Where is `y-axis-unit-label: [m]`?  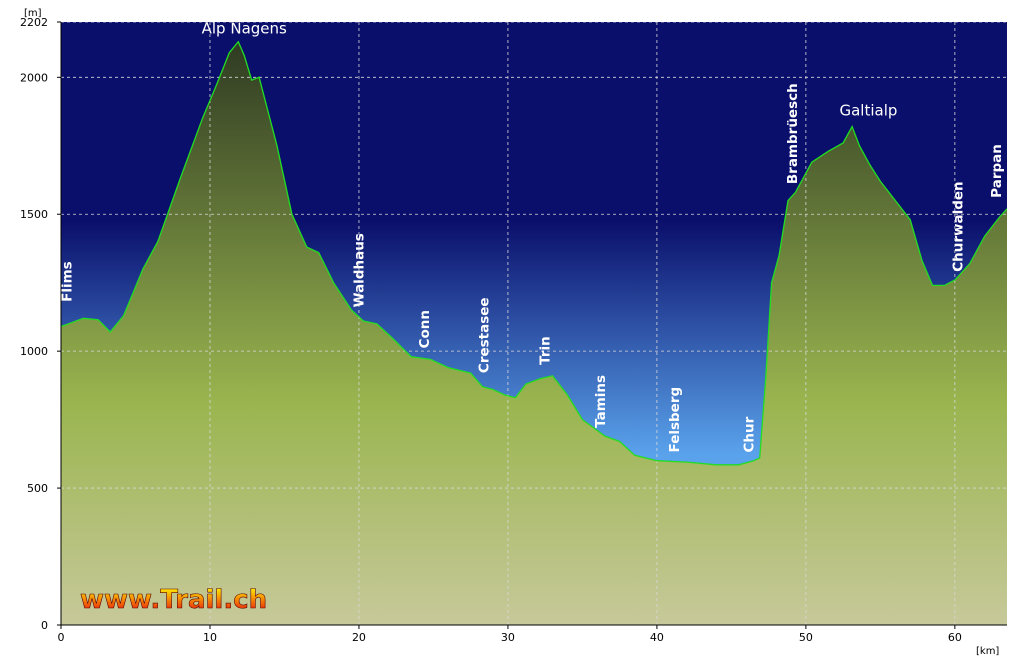 y-axis-unit-label: [m] is located at coordinates (33, 13).